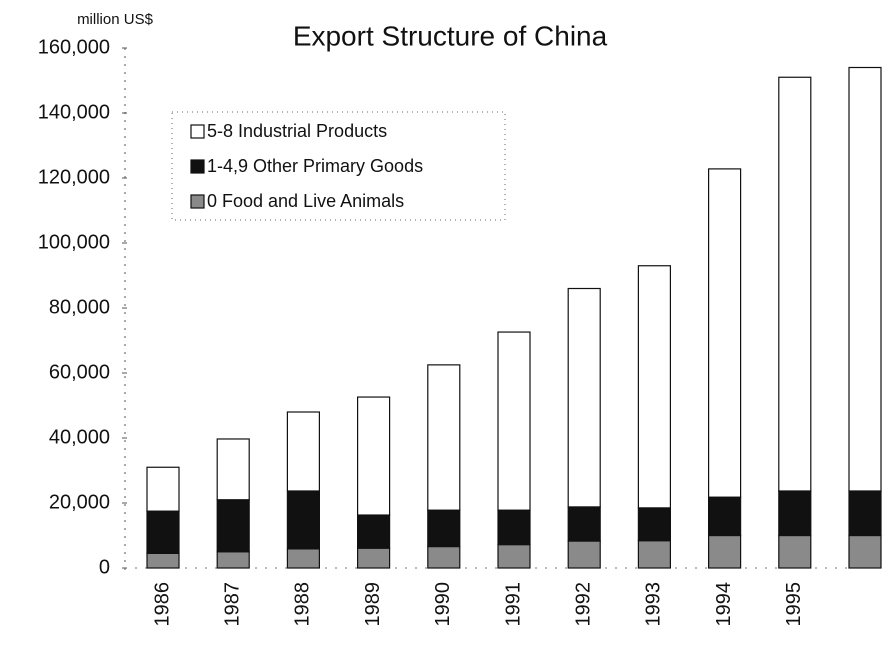 The height and width of the screenshot is (649, 894). What do you see at coordinates (162, 604) in the screenshot?
I see `x-tick-label: 1986` at bounding box center [162, 604].